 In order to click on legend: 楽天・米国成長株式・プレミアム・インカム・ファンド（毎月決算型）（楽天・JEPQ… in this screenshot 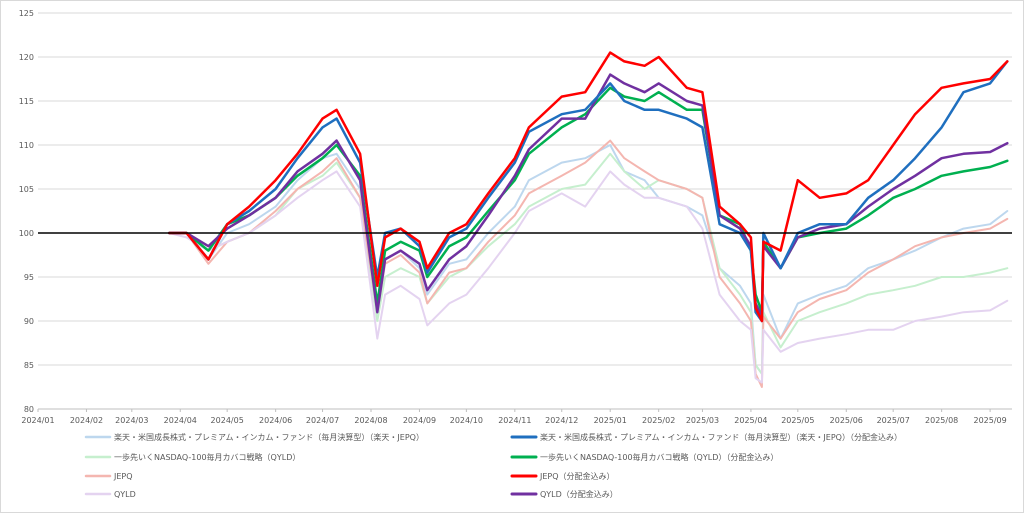, I will do `click(493, 465)`.